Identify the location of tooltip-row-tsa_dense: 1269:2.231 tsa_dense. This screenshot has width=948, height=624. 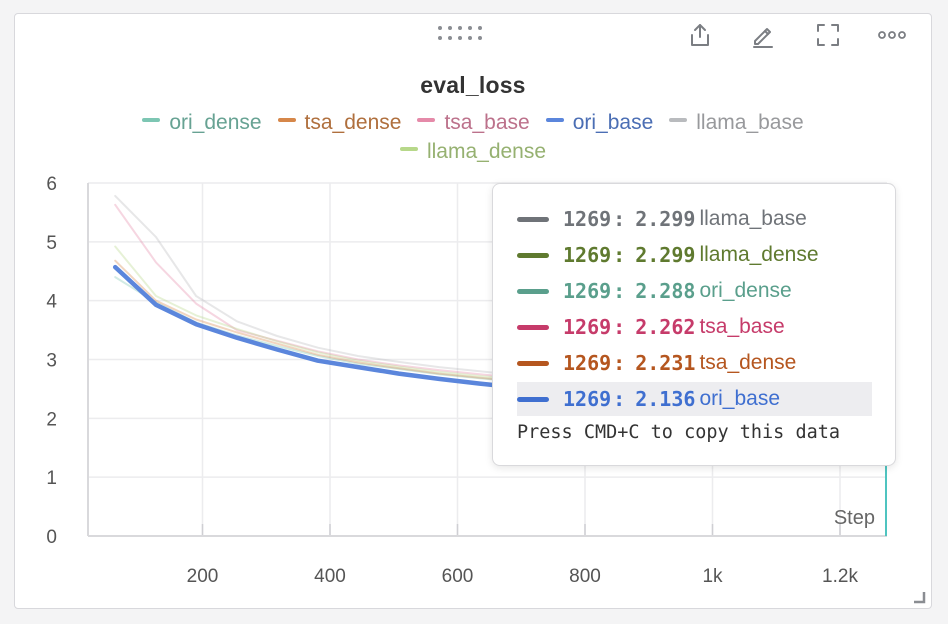
(656, 363).